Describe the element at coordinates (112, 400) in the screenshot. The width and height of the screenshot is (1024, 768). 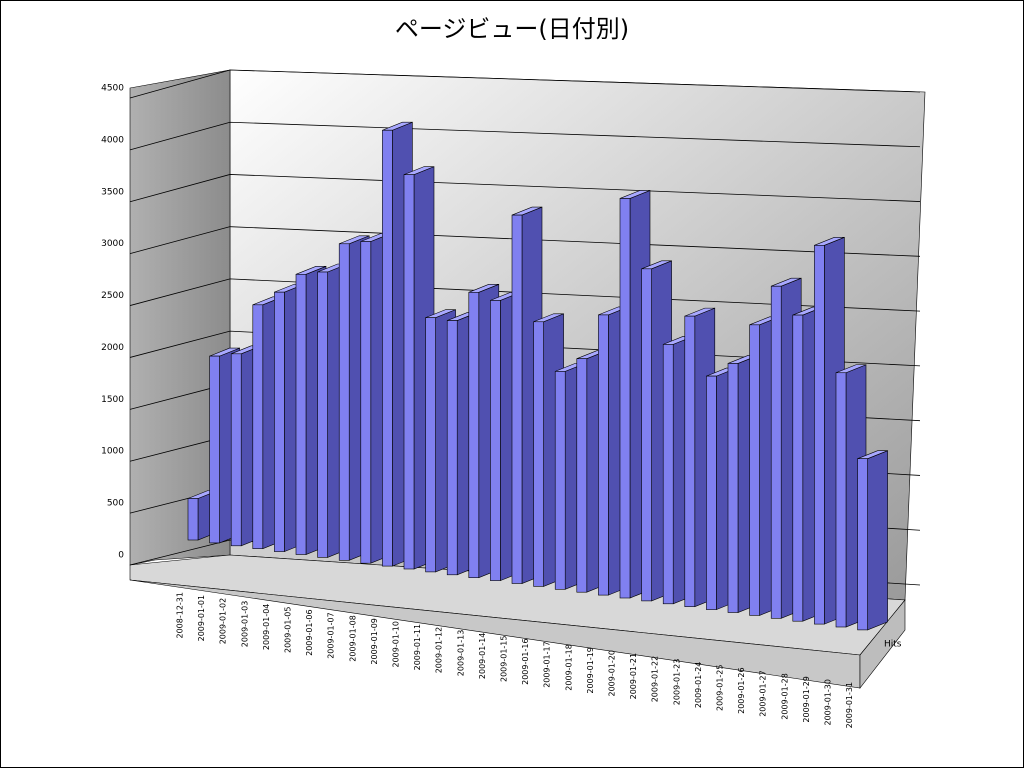
I see `y-tick-label: 1500` at that location.